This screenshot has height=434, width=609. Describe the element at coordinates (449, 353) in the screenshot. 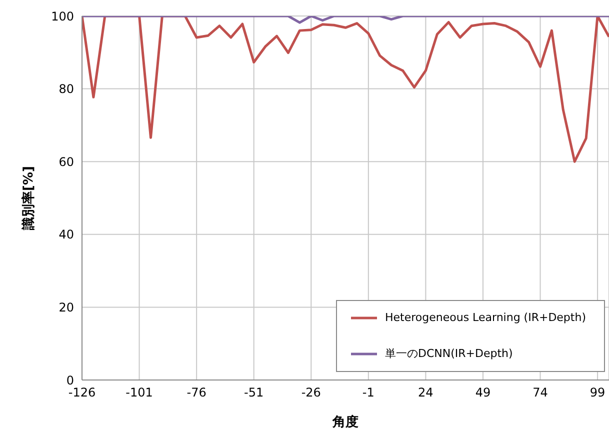

I see `legend-label: 単一のDCNN(IR+Depth)` at that location.